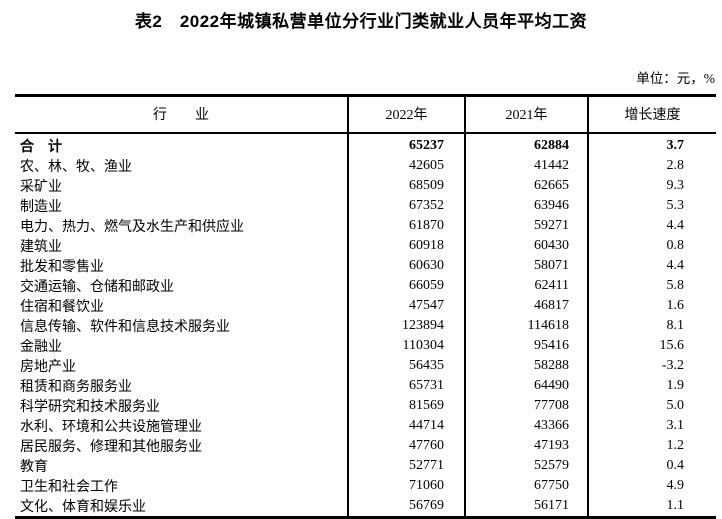 This screenshot has width=722, height=519. Describe the element at coordinates (182, 405) in the screenshot. I see `industry-cell: 科学研究和技术服务业` at that location.